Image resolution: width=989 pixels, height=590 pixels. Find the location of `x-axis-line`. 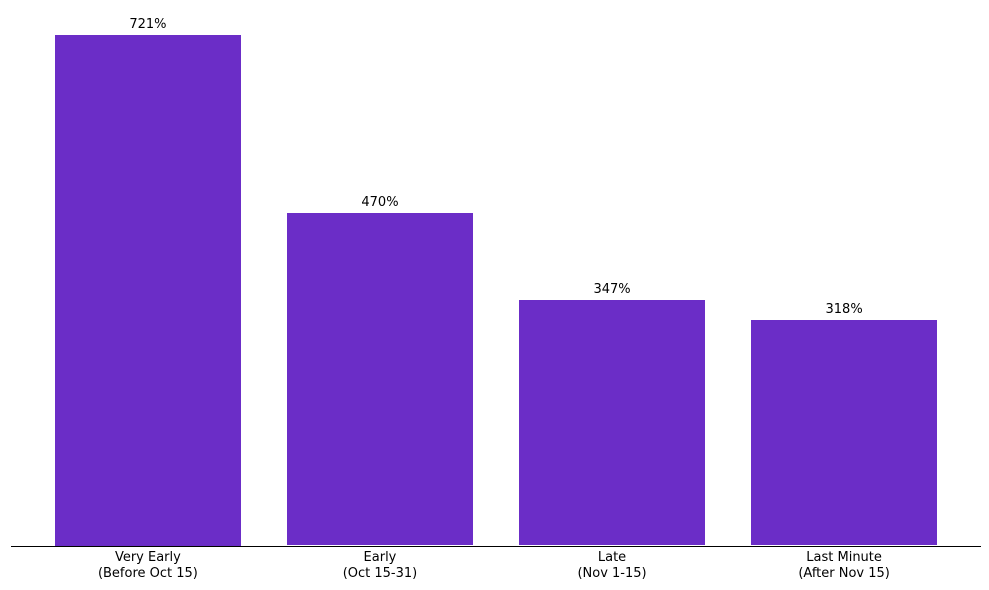

x-axis-line is located at coordinates (496, 546).